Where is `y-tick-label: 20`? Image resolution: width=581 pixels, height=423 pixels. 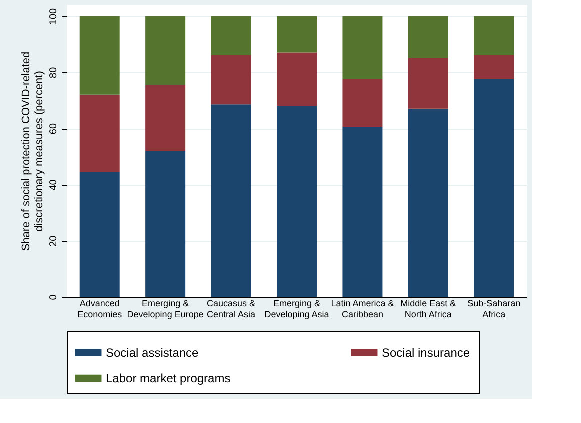
y-tick-label: 20 is located at coordinates (54, 241).